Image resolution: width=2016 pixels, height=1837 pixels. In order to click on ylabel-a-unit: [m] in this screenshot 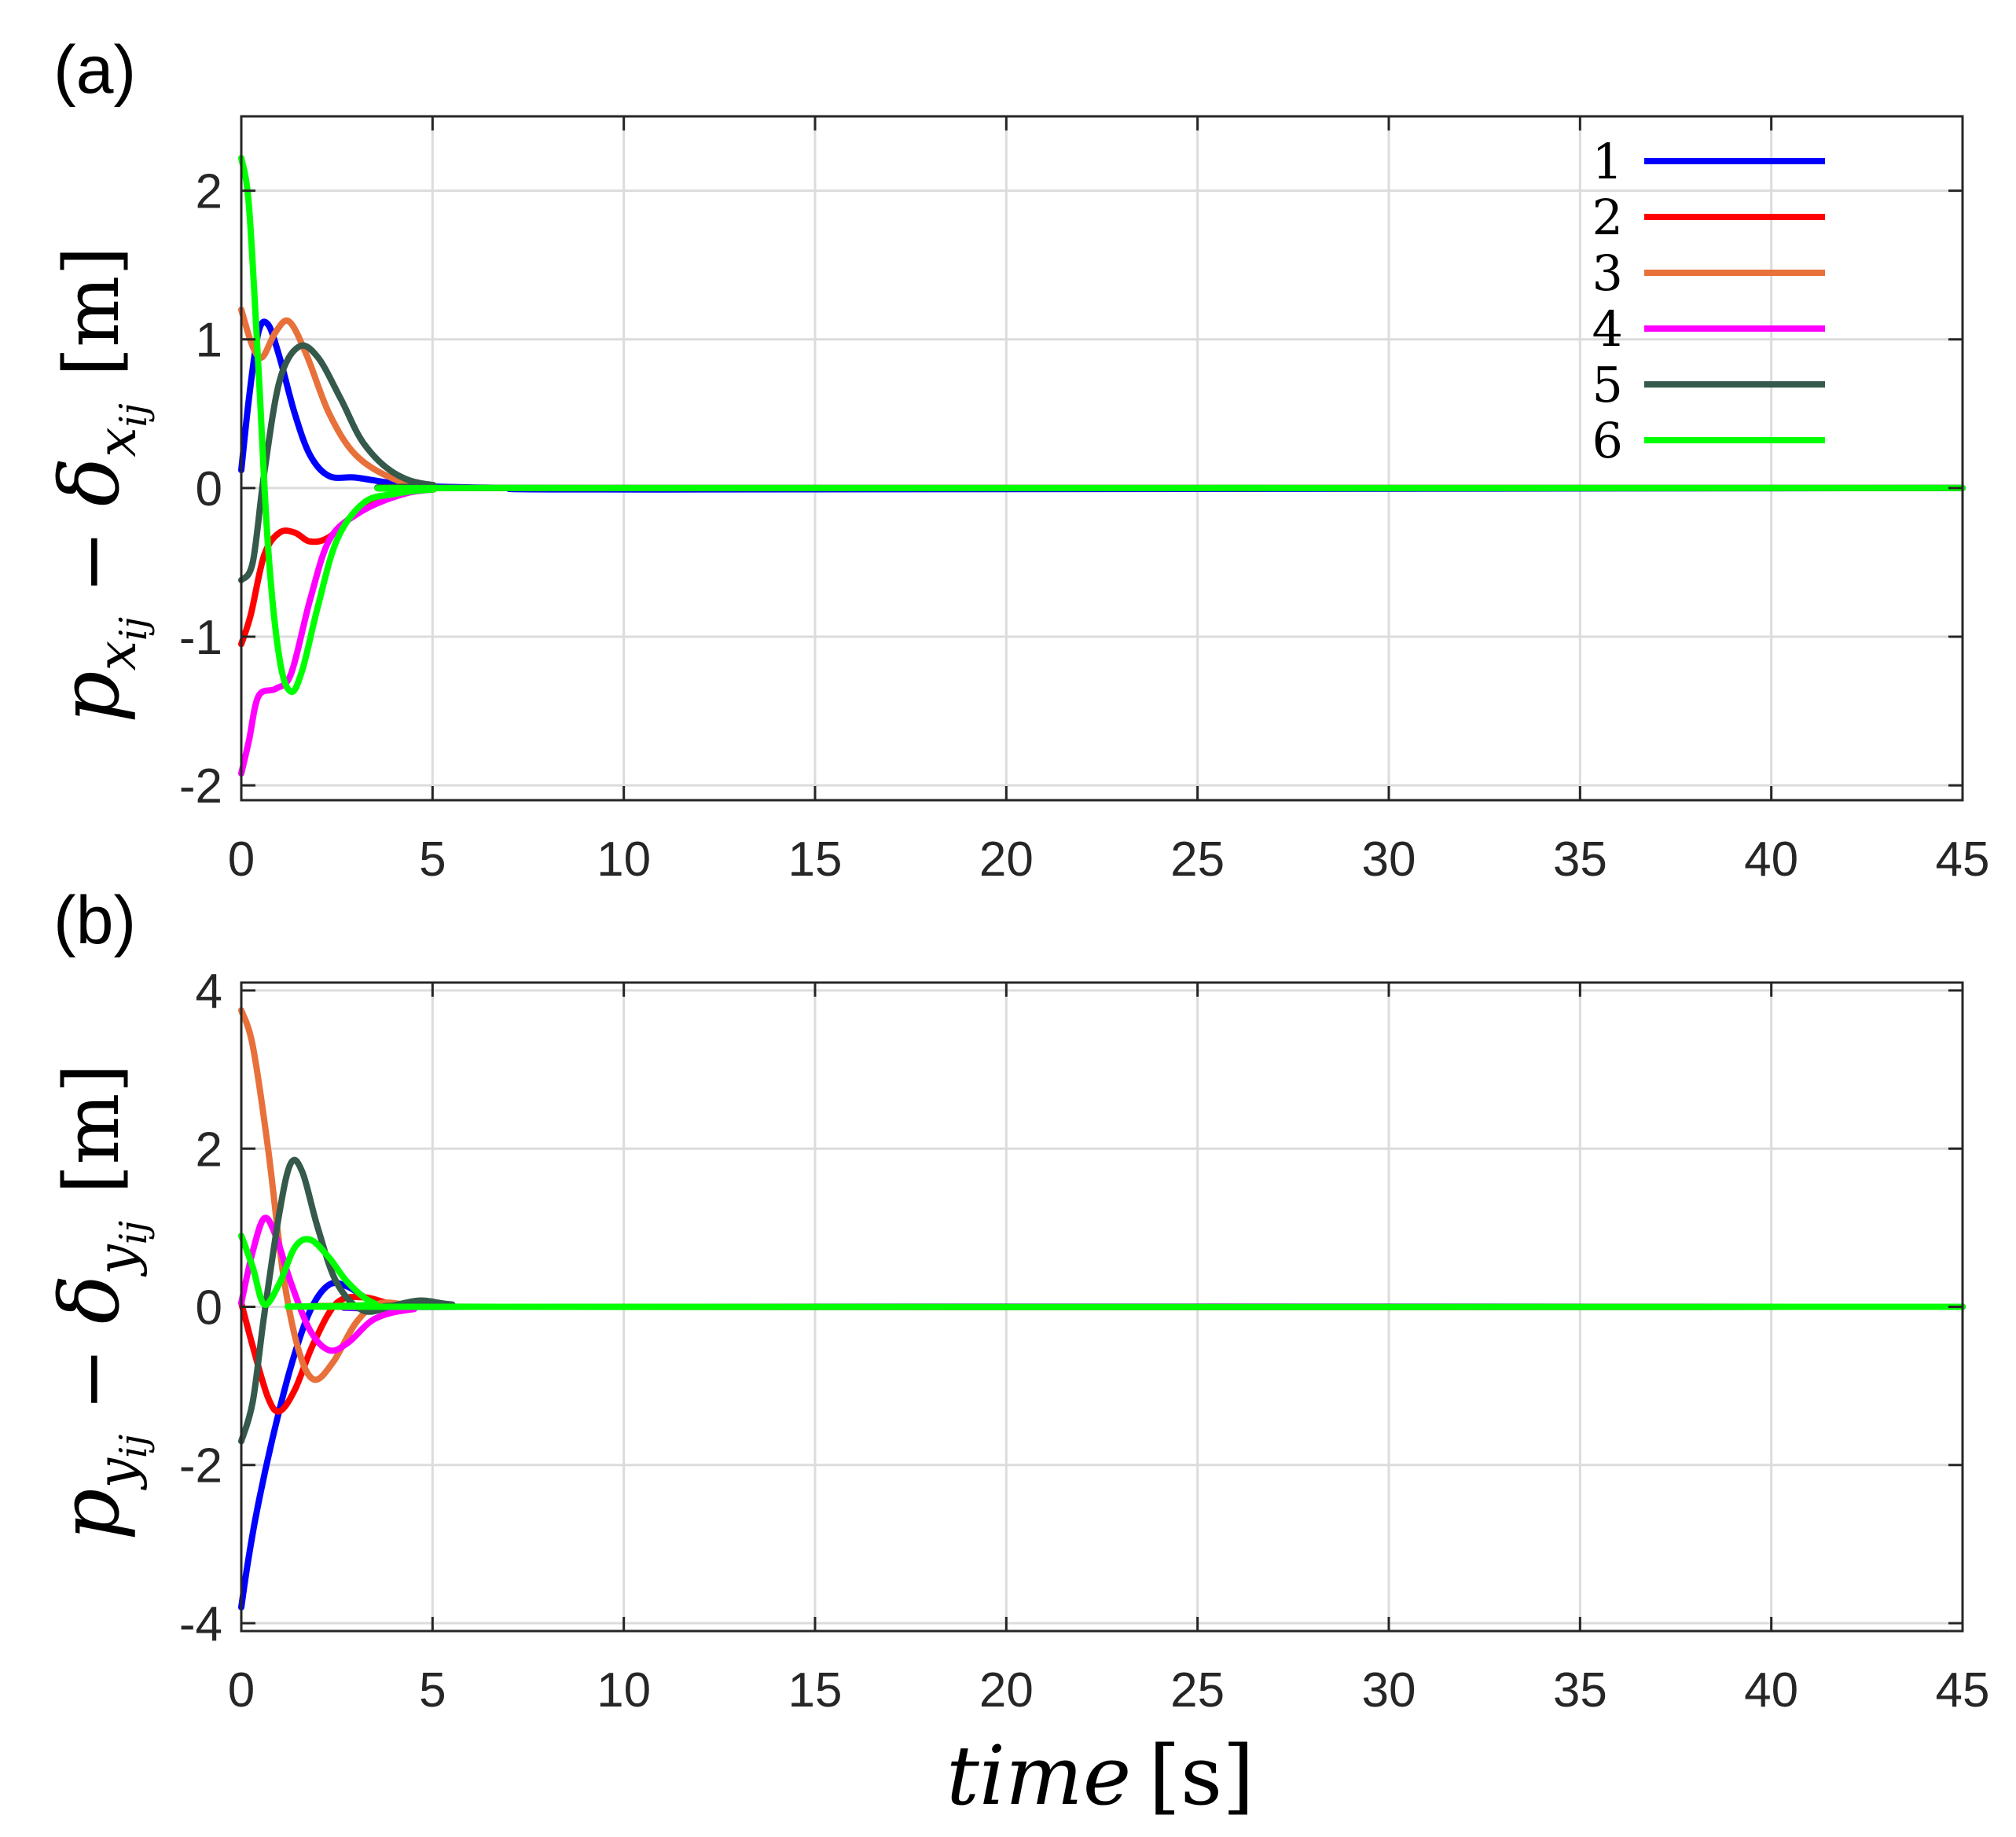, I will do `click(92, 311)`.